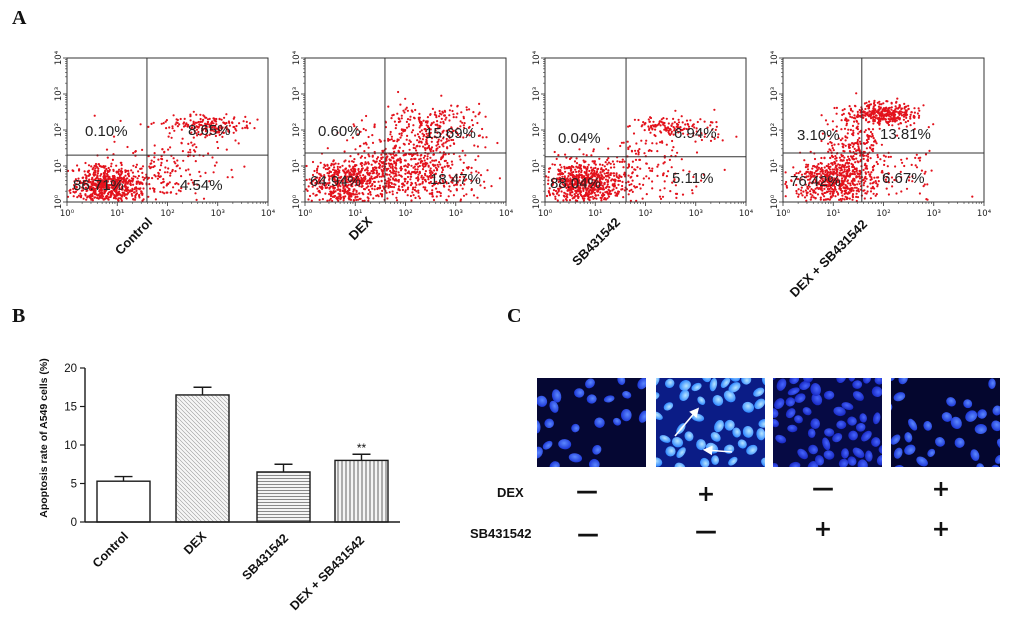 The height and width of the screenshot is (621, 1020). Describe the element at coordinates (335, 181) in the screenshot. I see `quadrant-lower-left-value: 64.94%` at that location.